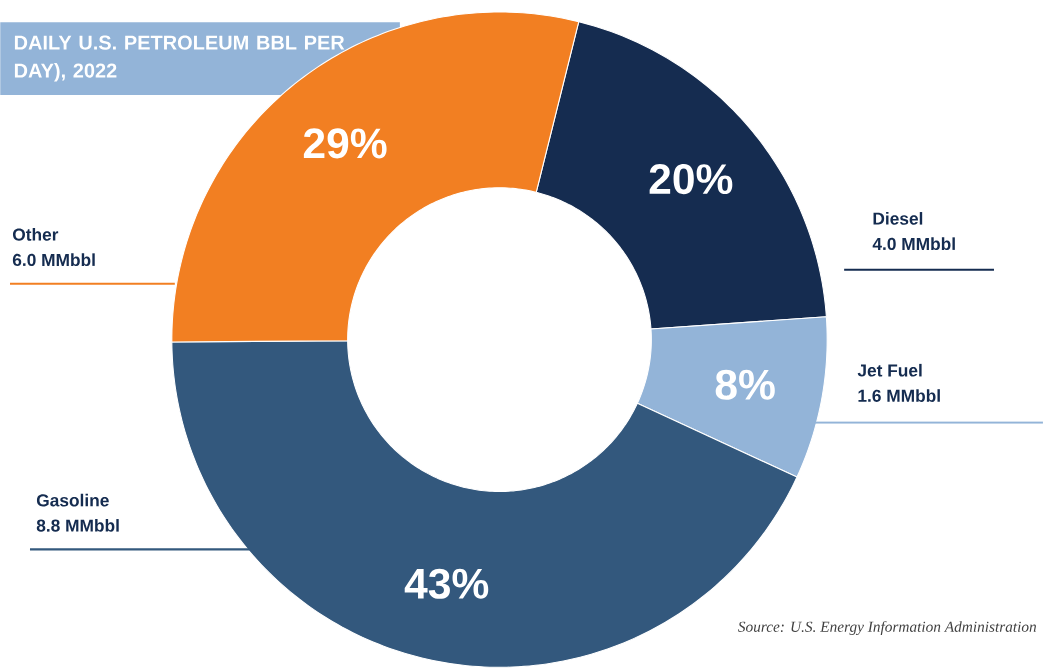  What do you see at coordinates (72, 500) in the screenshot?
I see `slice-label: Gasoline` at bounding box center [72, 500].